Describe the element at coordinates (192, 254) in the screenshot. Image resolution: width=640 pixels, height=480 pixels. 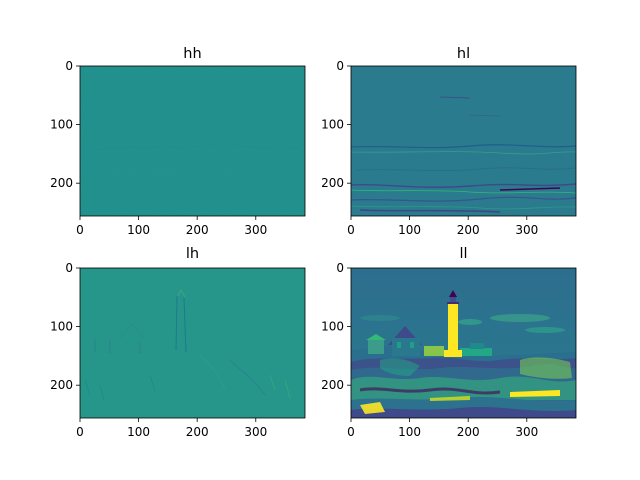
I see `panel-title: lh` at that location.